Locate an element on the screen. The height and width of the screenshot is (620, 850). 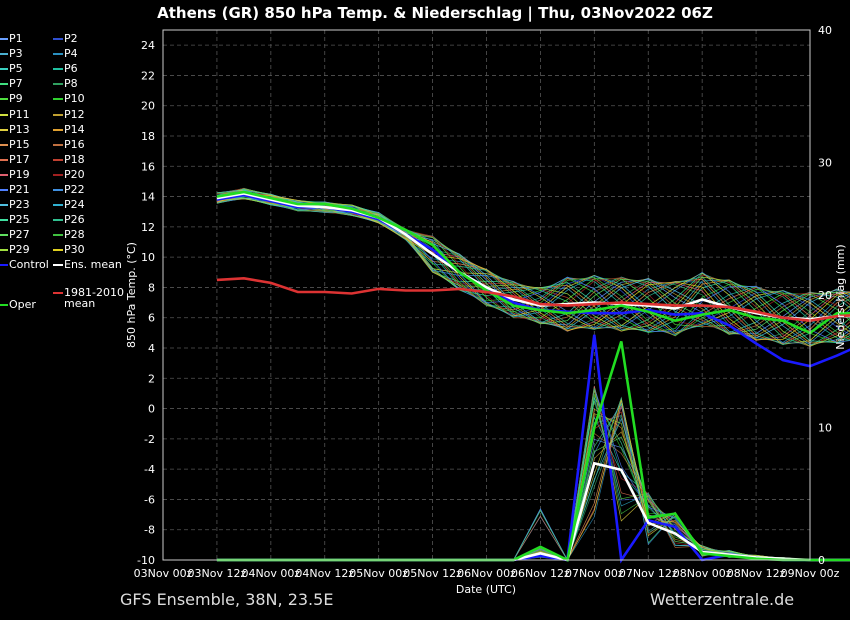
legend-item-p9: P9 is located at coordinates (11, 99).